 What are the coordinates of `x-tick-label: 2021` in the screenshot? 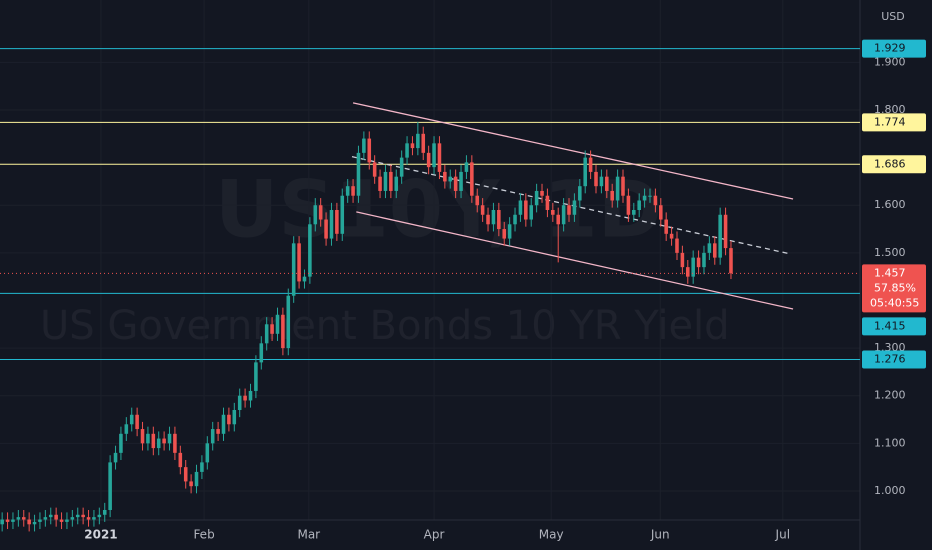 It's located at (100, 535).